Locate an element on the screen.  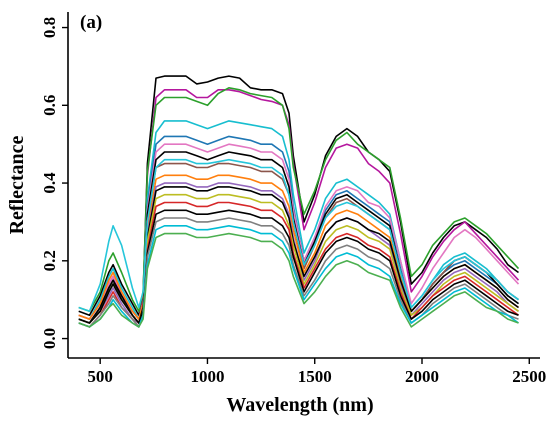
x-tick-label: 1500 is located at coordinates (315, 376).